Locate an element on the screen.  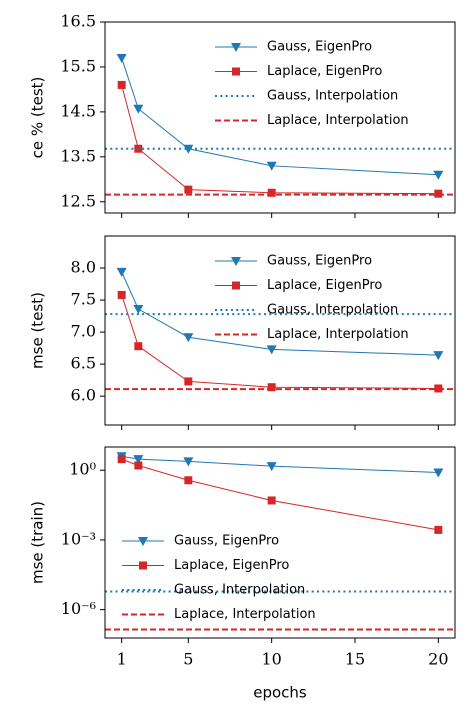
y-axis-label: ce % (test) is located at coordinates (38, 118).